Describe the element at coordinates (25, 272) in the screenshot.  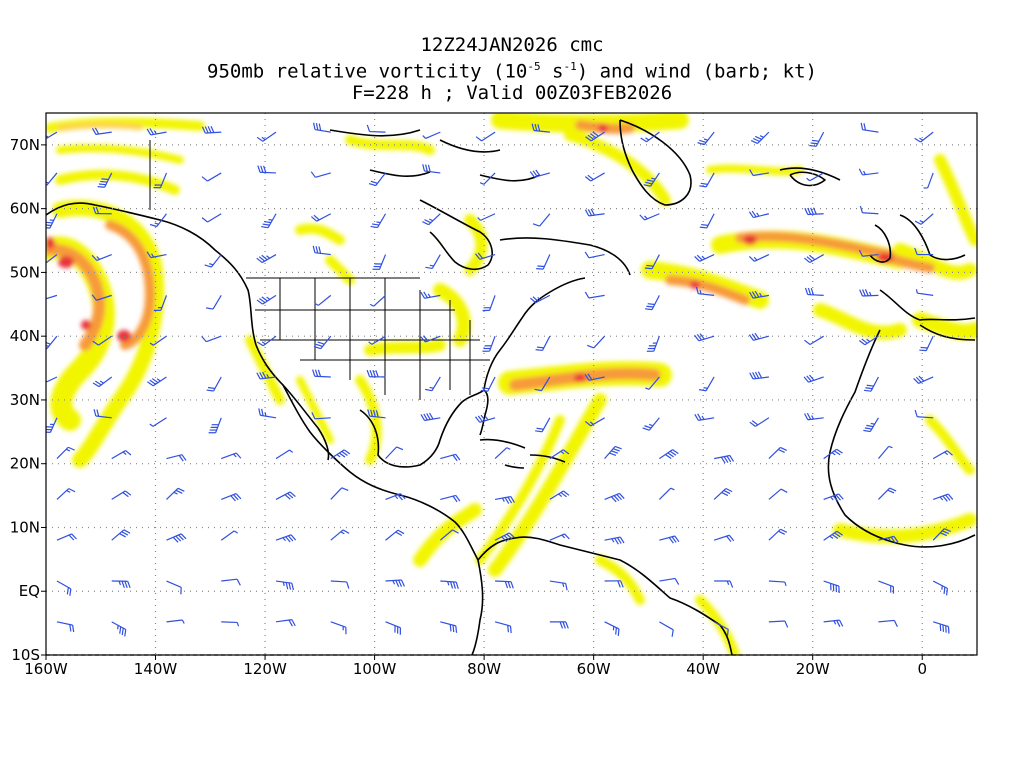
I see `lat-tick-label: 50N` at that location.